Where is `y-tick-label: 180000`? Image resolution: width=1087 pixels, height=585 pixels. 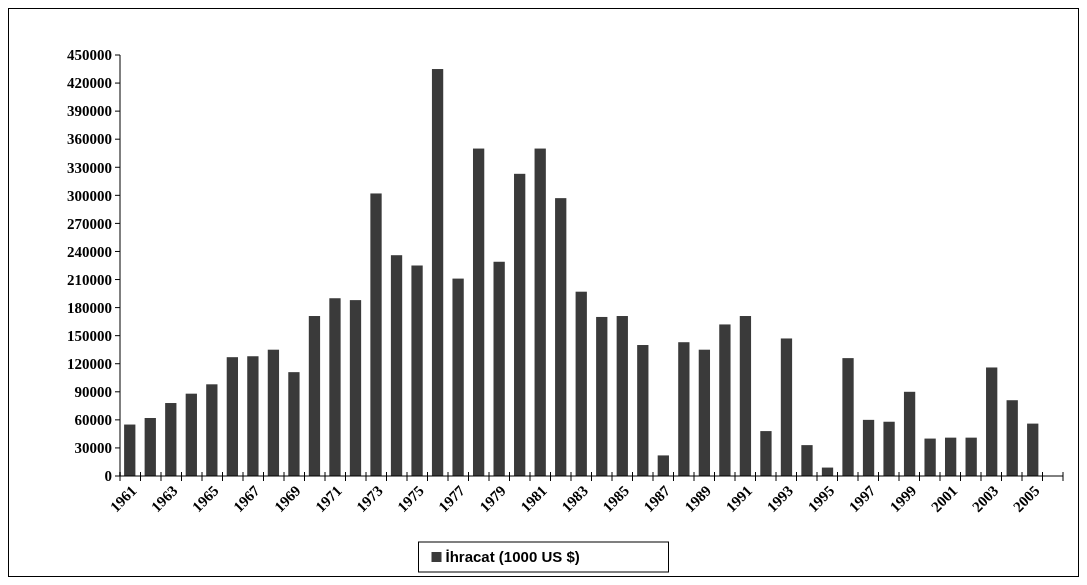 y-tick-label: 180000 is located at coordinates (89, 307).